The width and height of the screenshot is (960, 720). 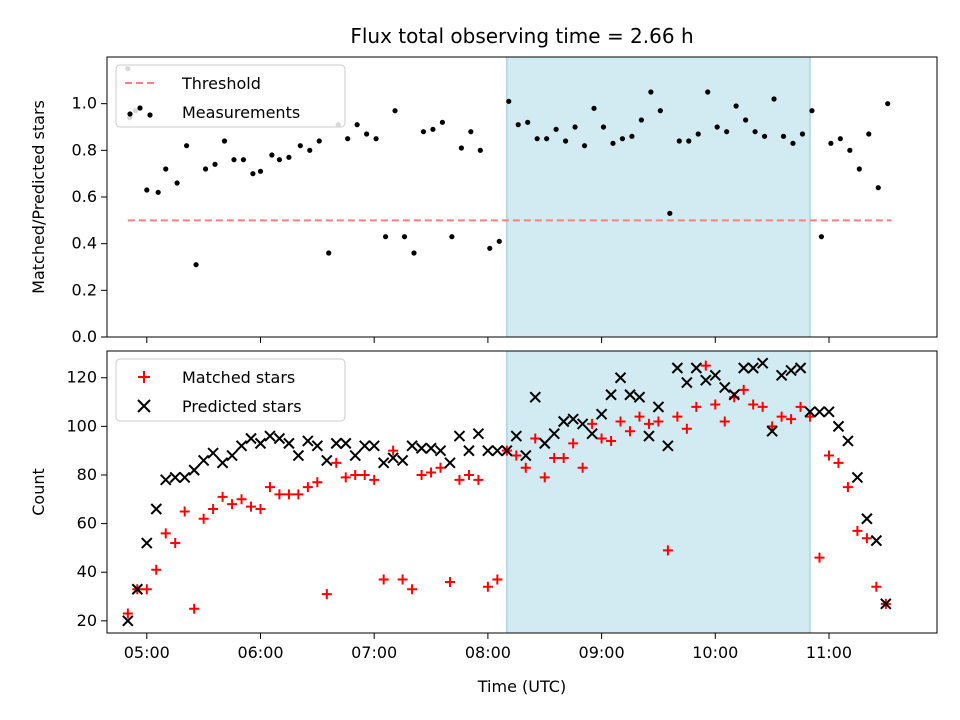 What do you see at coordinates (658, 492) in the screenshot?
I see `highlight-span-bottom` at bounding box center [658, 492].